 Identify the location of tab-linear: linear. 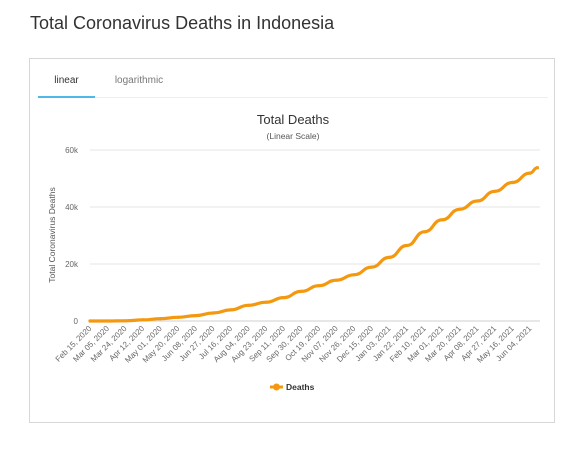
(66, 83).